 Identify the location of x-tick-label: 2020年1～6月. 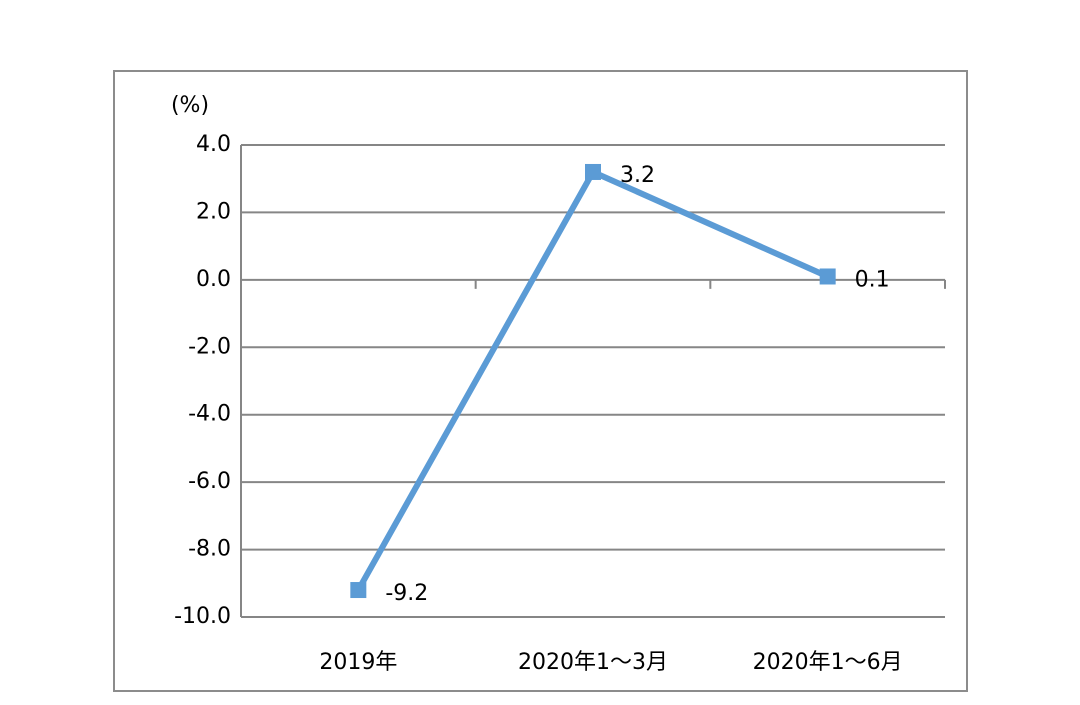
(828, 662).